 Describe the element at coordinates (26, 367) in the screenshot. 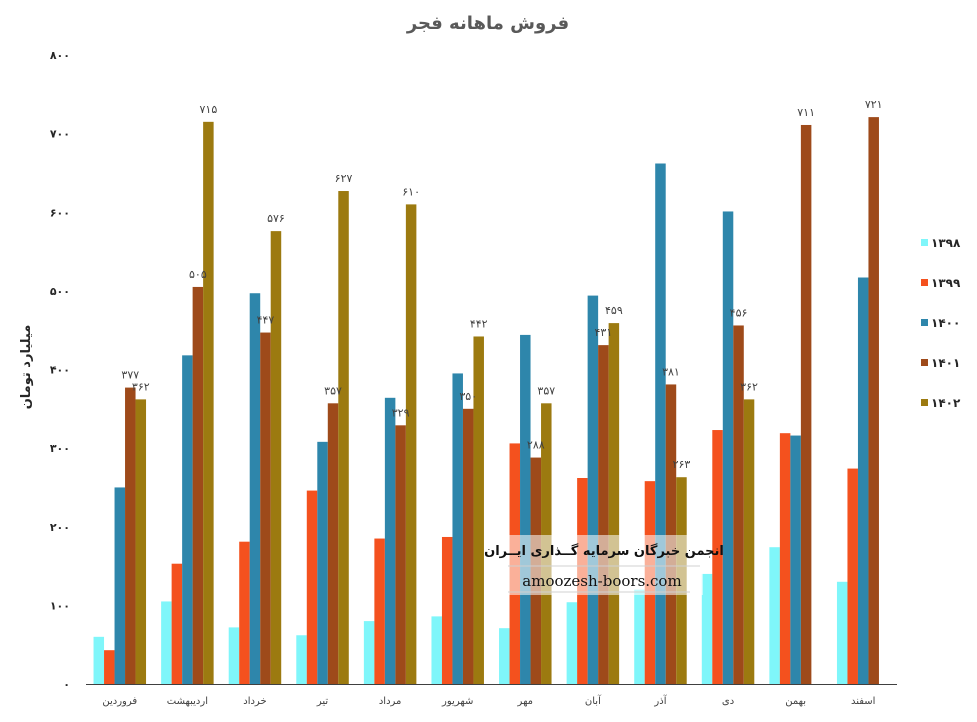

I see `y-axis-label: میلیارد تومان` at that location.